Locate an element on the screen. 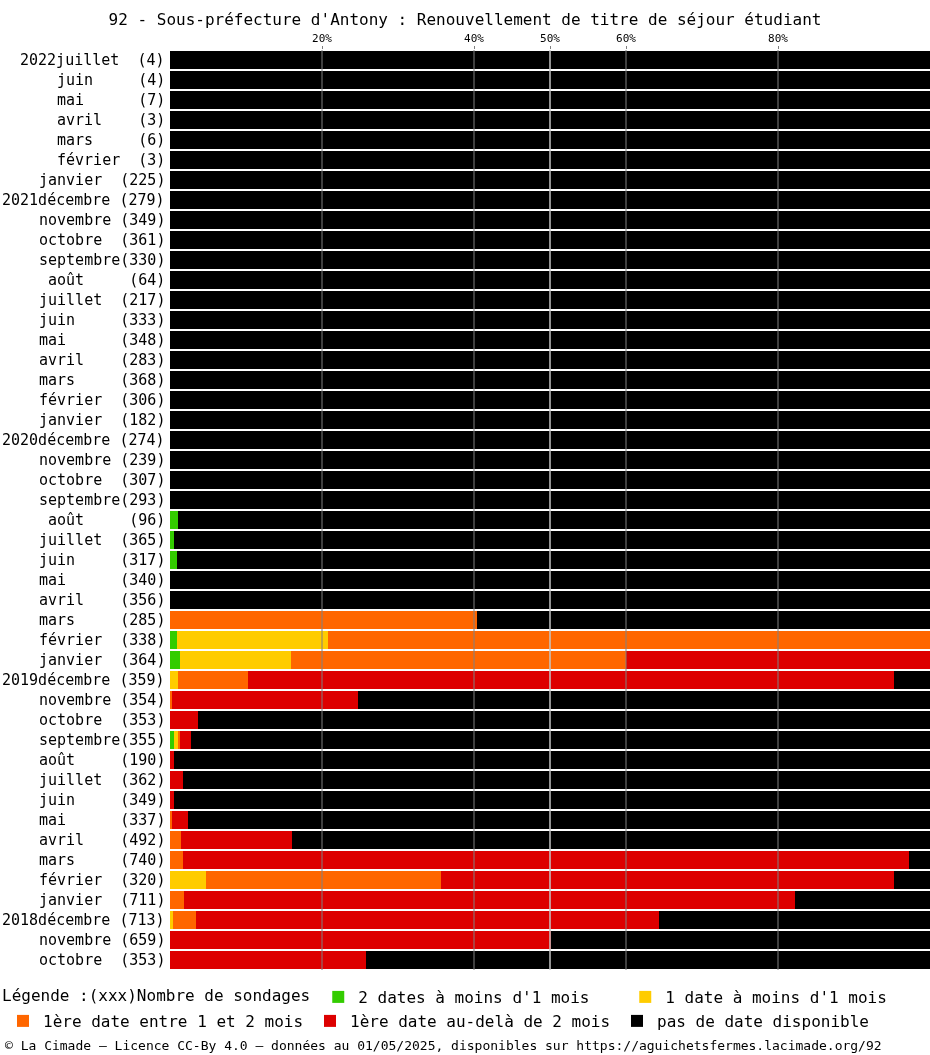 The image size is (930, 1055). y-tick-label: juillet (362) is located at coordinates (102, 780).